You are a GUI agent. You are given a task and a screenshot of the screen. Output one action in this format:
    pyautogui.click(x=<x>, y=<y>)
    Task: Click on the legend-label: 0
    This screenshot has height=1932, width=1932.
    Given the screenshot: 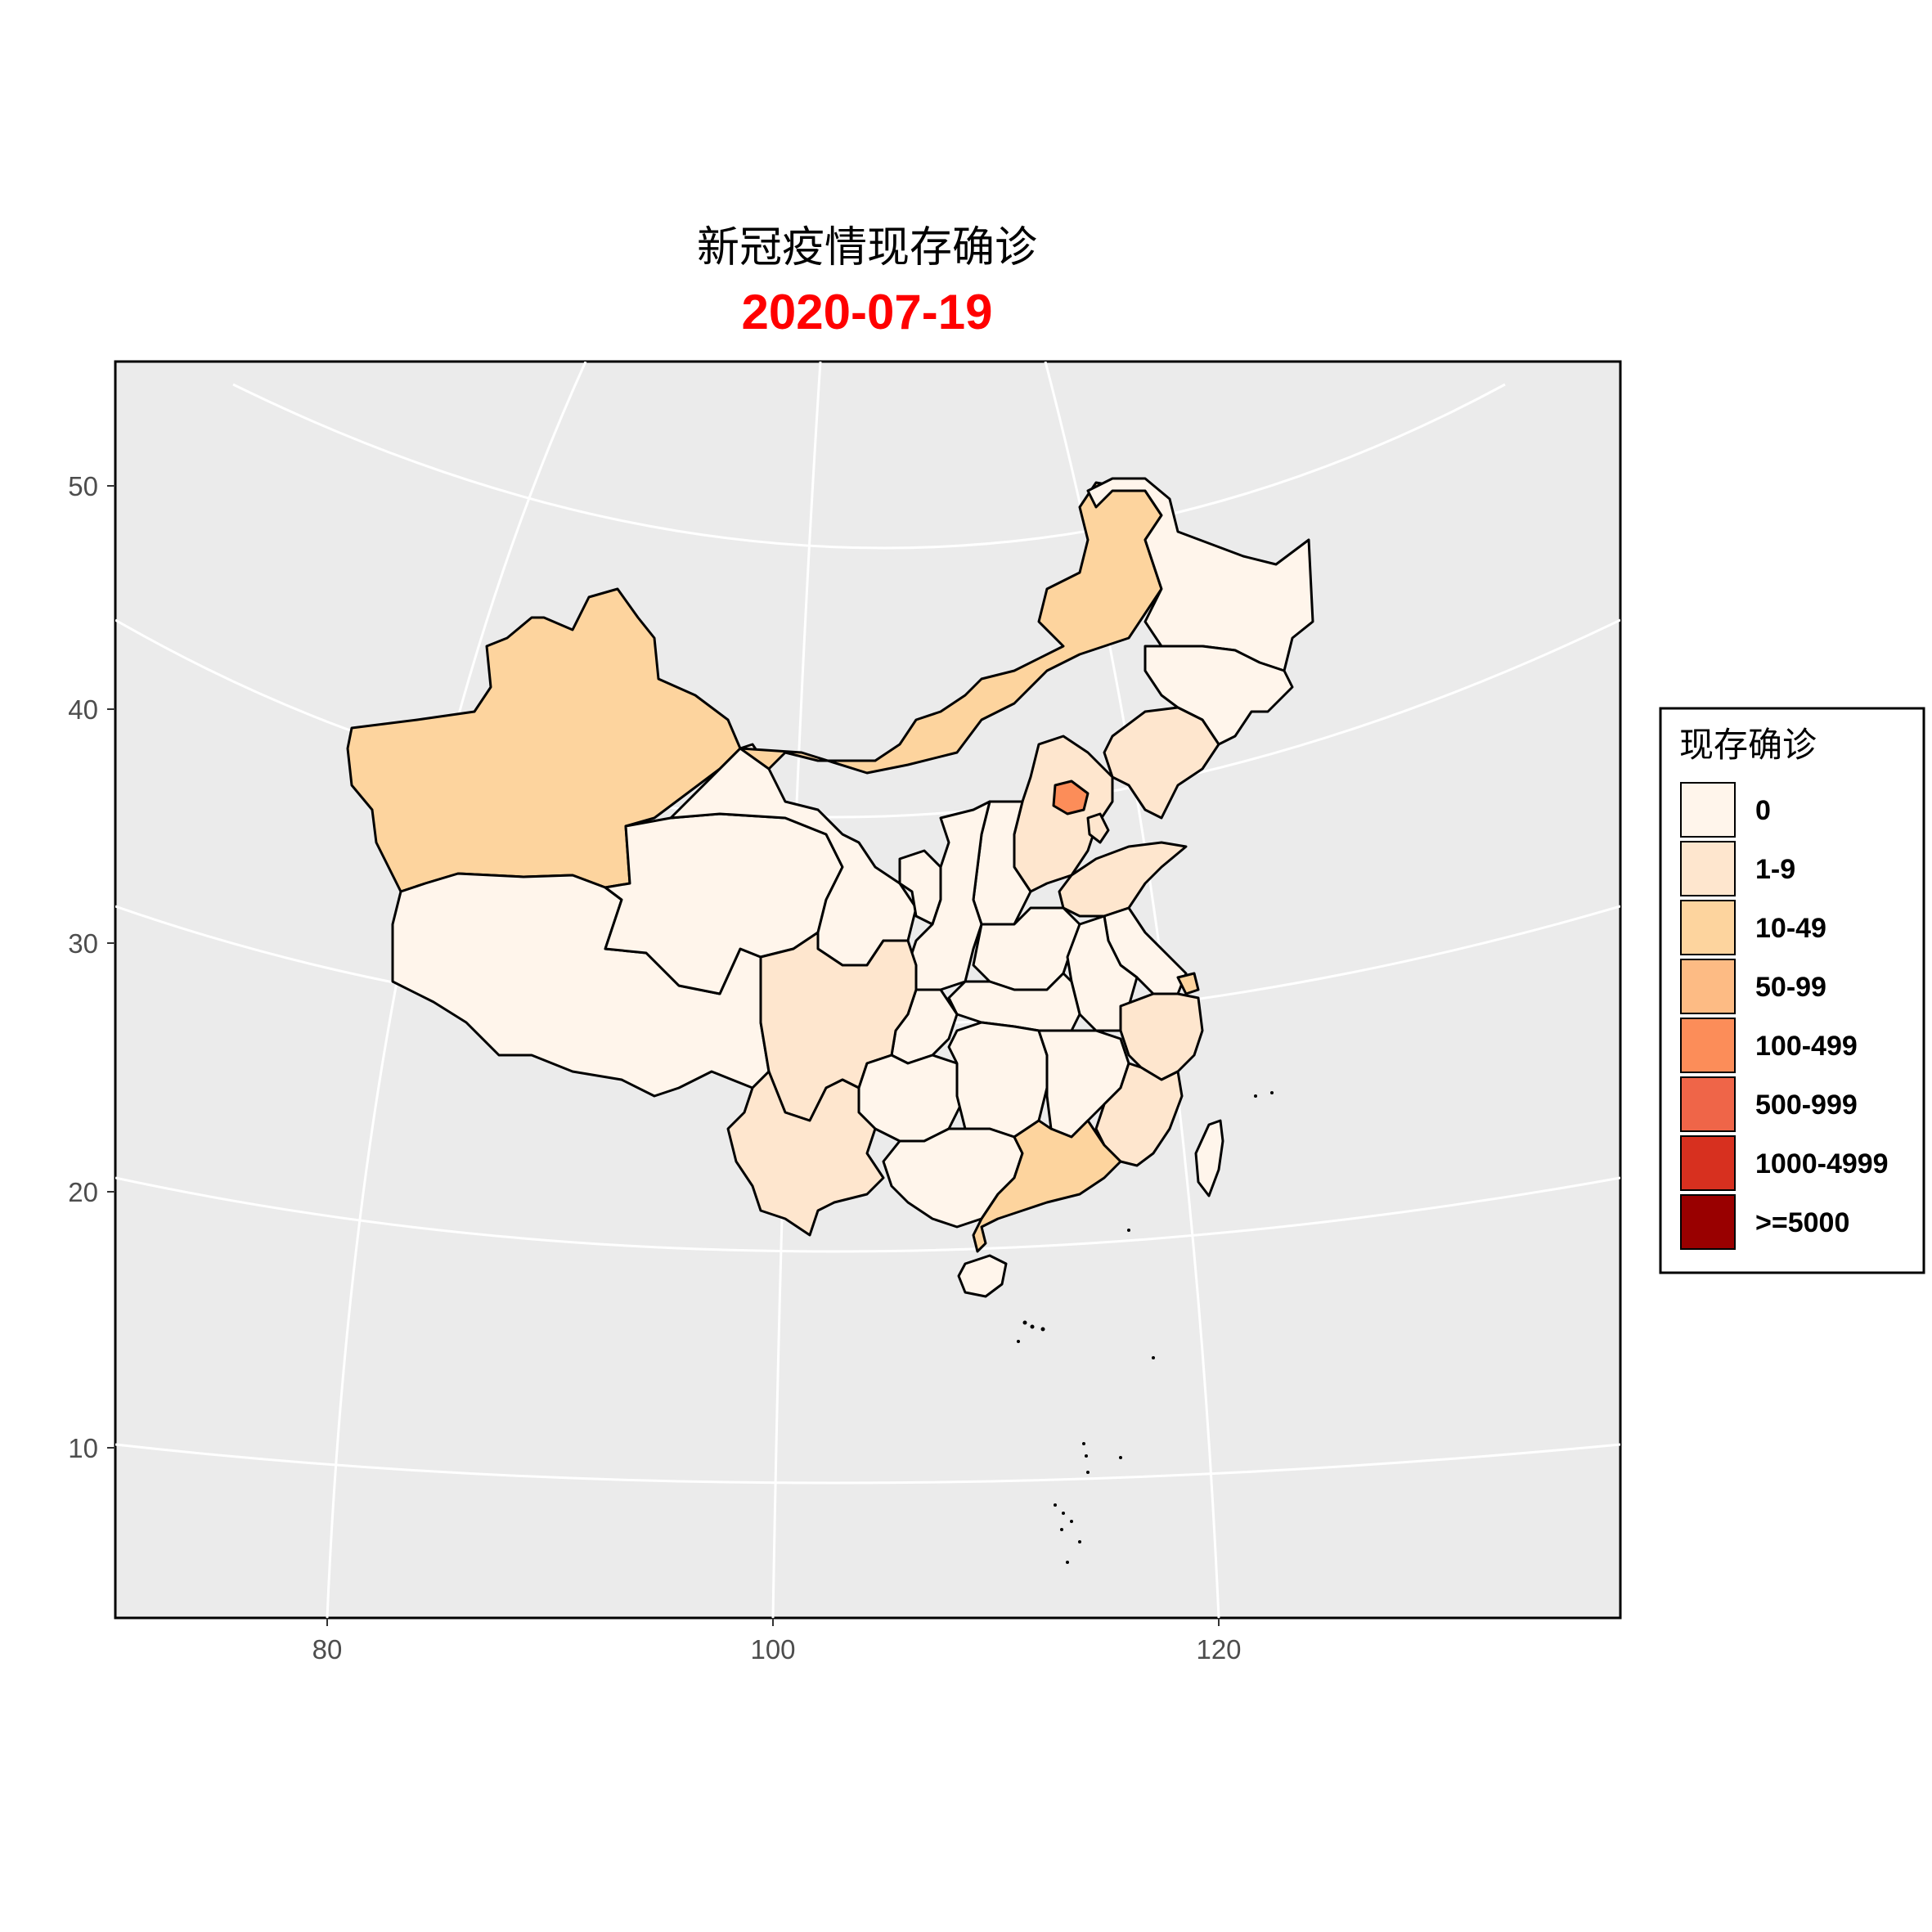 What is the action you would take?
    pyautogui.click(x=1763, y=811)
    